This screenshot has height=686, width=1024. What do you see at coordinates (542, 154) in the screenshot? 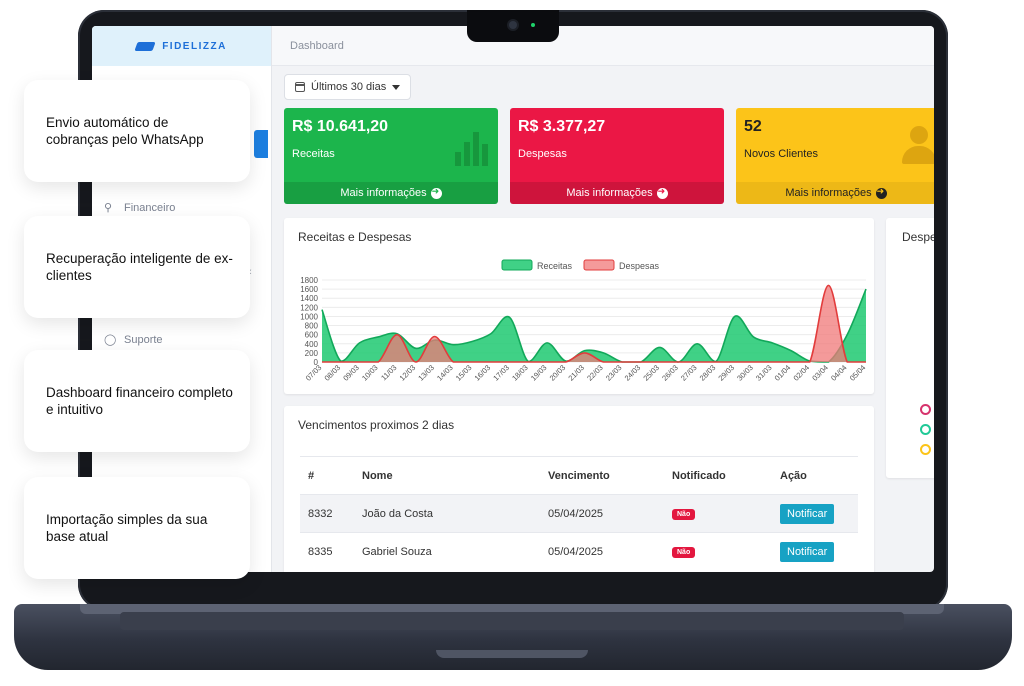
I see `card-label: Despesas` at bounding box center [542, 154].